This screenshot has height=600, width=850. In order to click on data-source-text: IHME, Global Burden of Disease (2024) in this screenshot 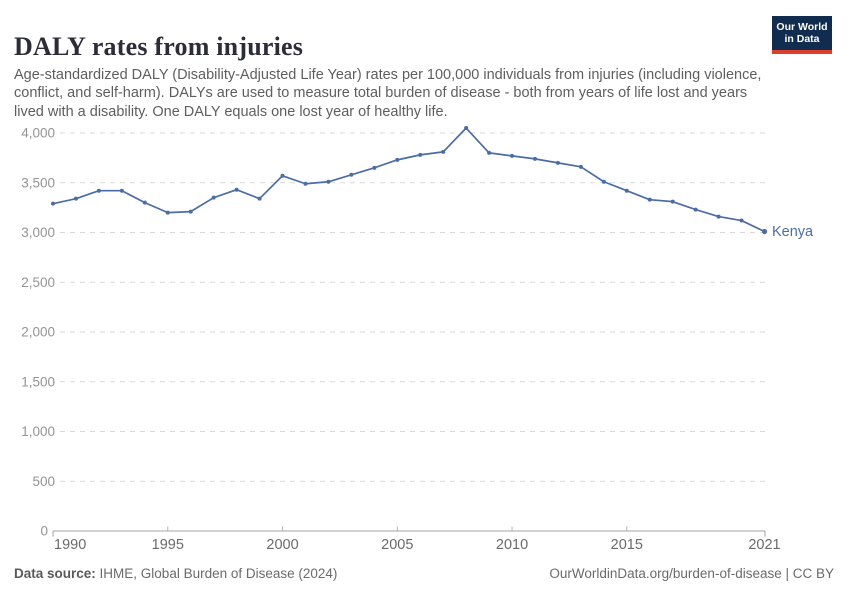, I will do `click(218, 573)`.